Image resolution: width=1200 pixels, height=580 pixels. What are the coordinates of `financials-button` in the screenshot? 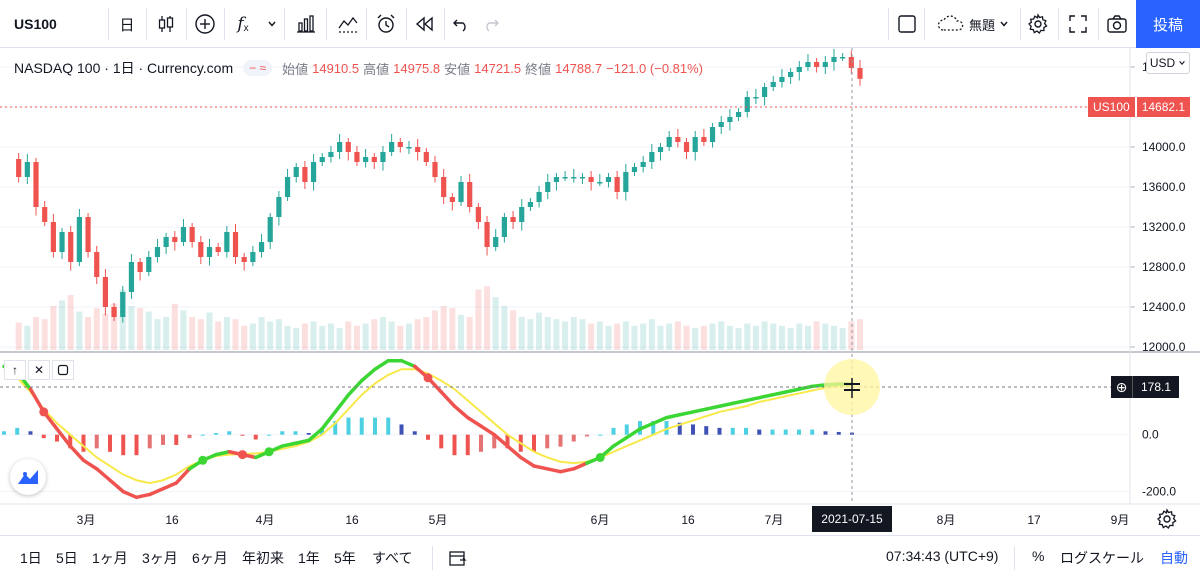 It's located at (306, 24).